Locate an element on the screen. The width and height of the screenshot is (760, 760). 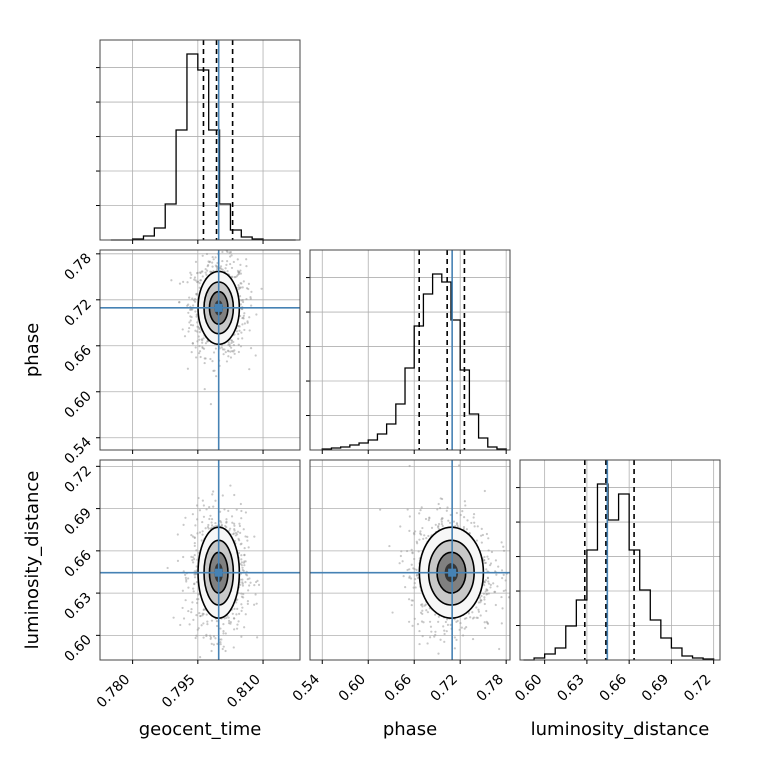
scatter-panel-phase-vs-luminosity_distance is located at coordinates (410, 560).